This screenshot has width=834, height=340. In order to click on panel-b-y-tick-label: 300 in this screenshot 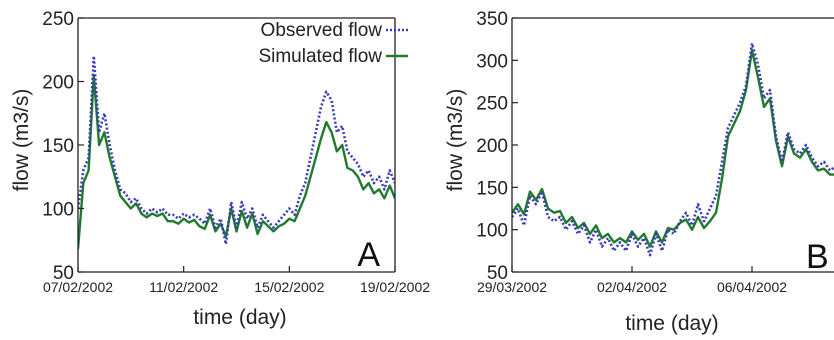, I will do `click(492, 61)`.